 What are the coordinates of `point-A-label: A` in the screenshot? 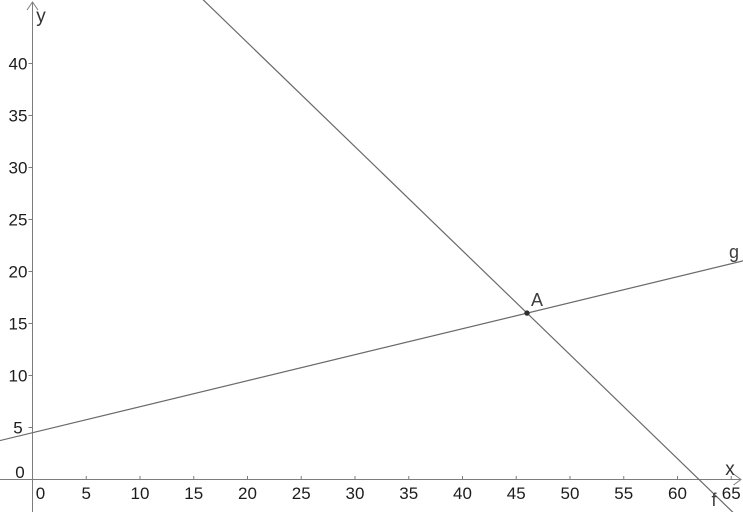 It's located at (537, 300).